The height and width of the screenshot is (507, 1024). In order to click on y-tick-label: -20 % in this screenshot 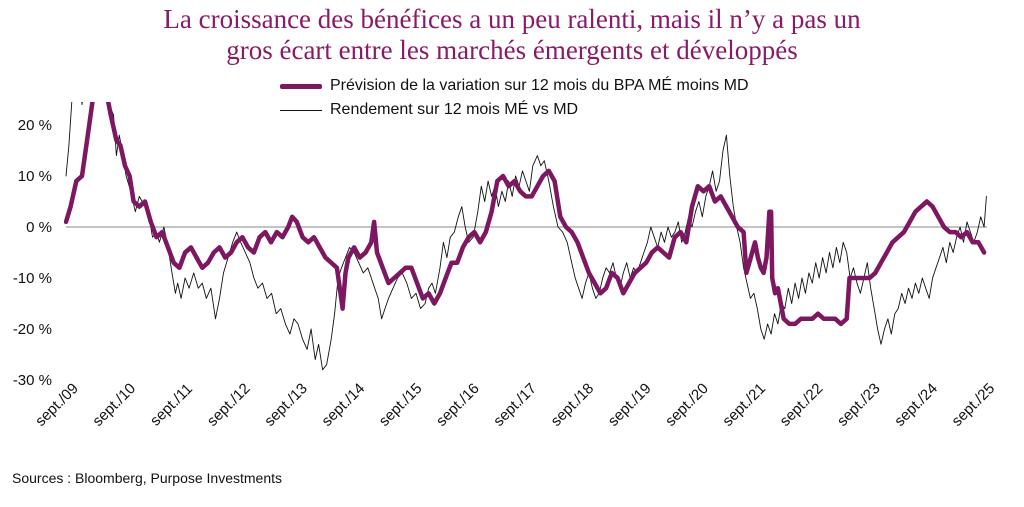, I will do `click(32, 329)`.